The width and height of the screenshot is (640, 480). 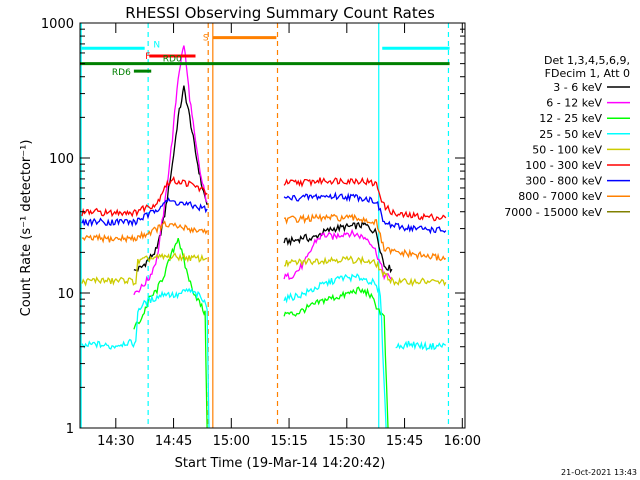 I want to click on x-tick-label-5: 15:45, so click(x=404, y=441).